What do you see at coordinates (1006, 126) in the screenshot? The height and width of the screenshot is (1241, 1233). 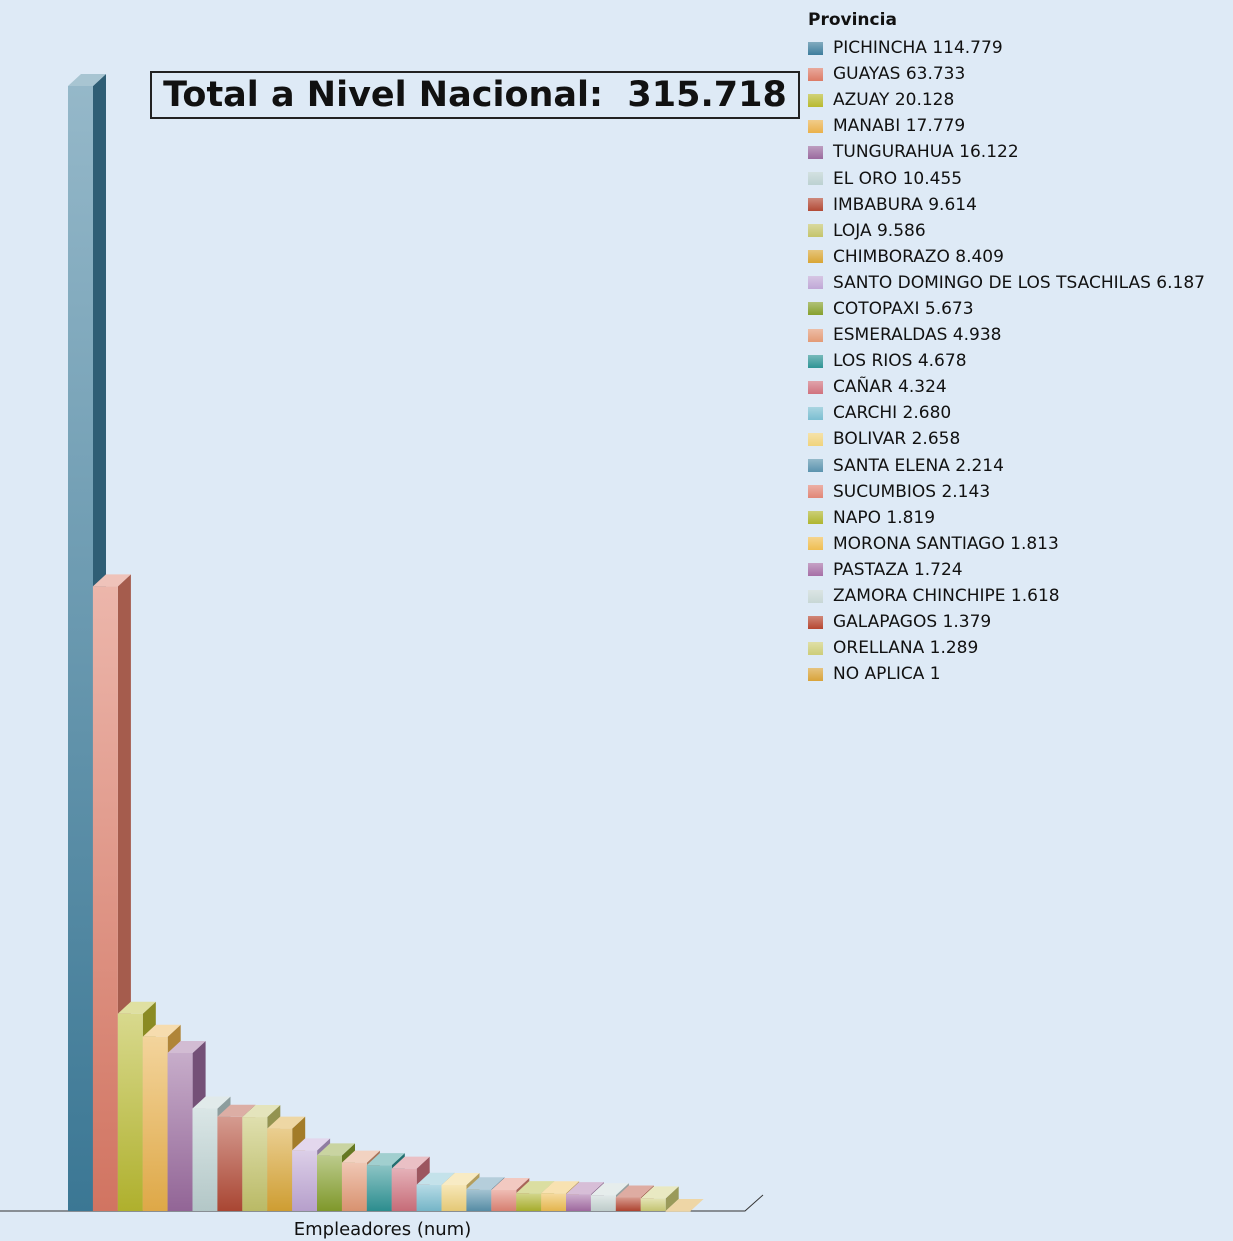 I see `legend-item: MANABI 17.779` at bounding box center [1006, 126].